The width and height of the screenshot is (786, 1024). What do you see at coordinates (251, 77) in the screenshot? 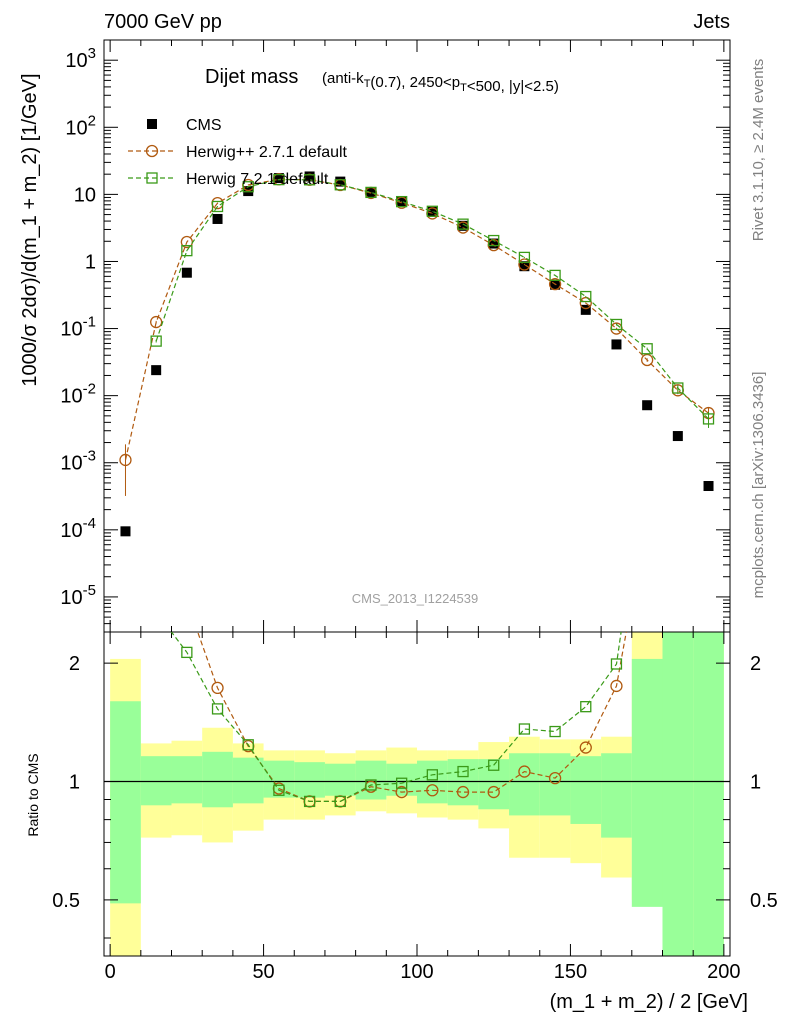
I see `title-main: Dijet mass` at bounding box center [251, 77].